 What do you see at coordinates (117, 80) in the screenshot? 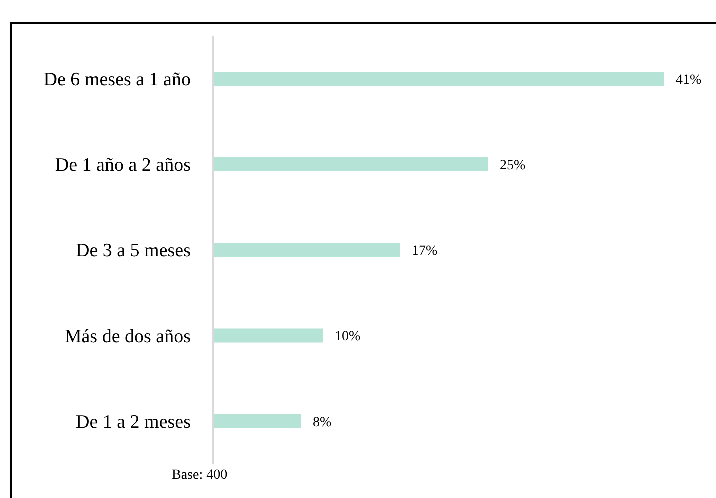
I see `y-tick-label: De 6 meses a 1 año` at bounding box center [117, 80].